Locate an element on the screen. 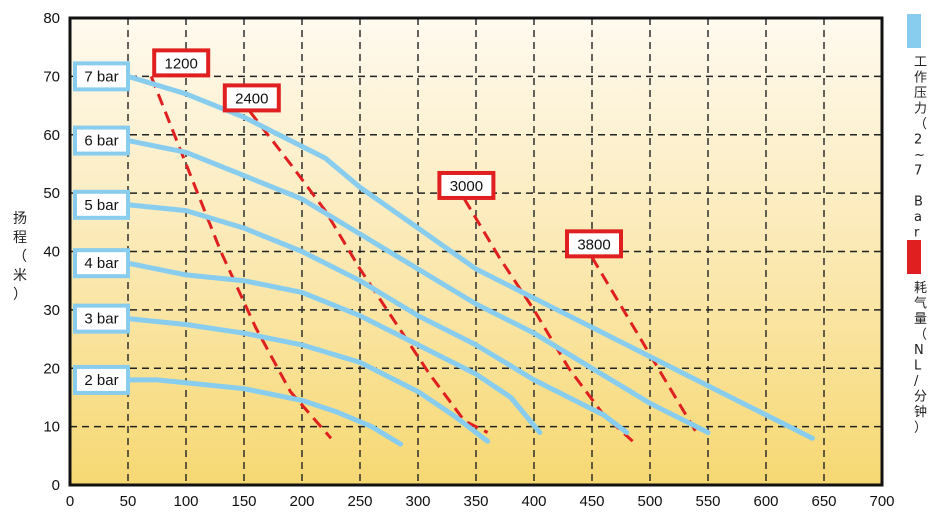 The image size is (935, 515). x-tick-label: 450 is located at coordinates (591, 501).